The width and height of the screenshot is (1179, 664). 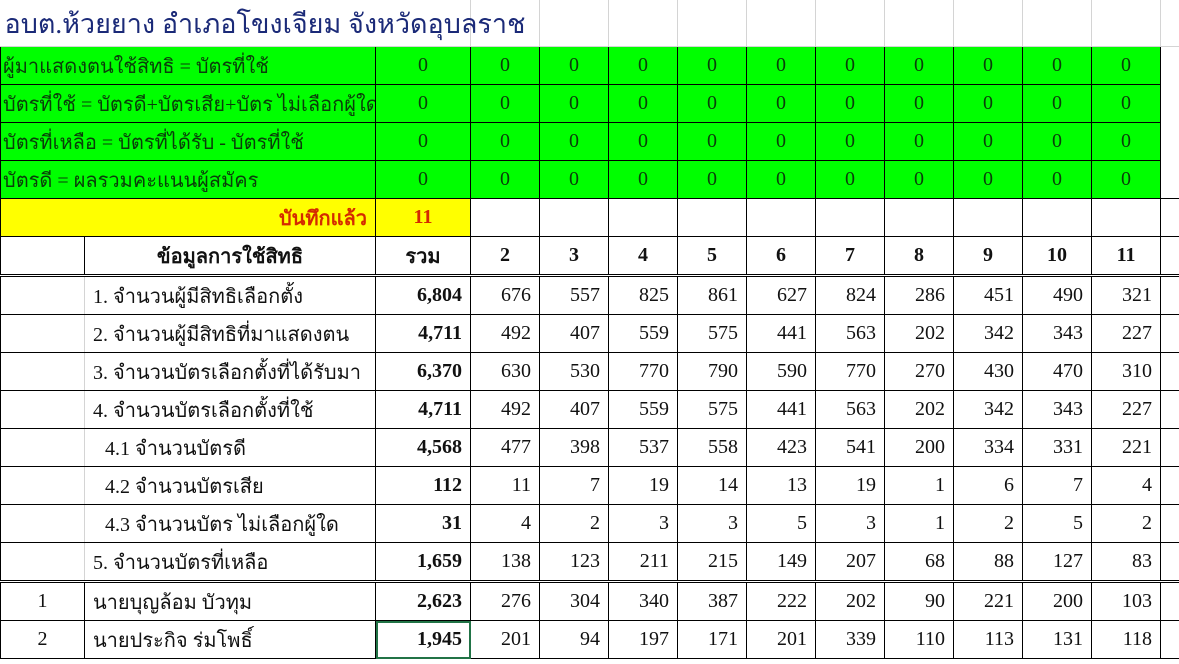 What do you see at coordinates (574, 256) in the screenshot?
I see `header-unit: 3` at bounding box center [574, 256].